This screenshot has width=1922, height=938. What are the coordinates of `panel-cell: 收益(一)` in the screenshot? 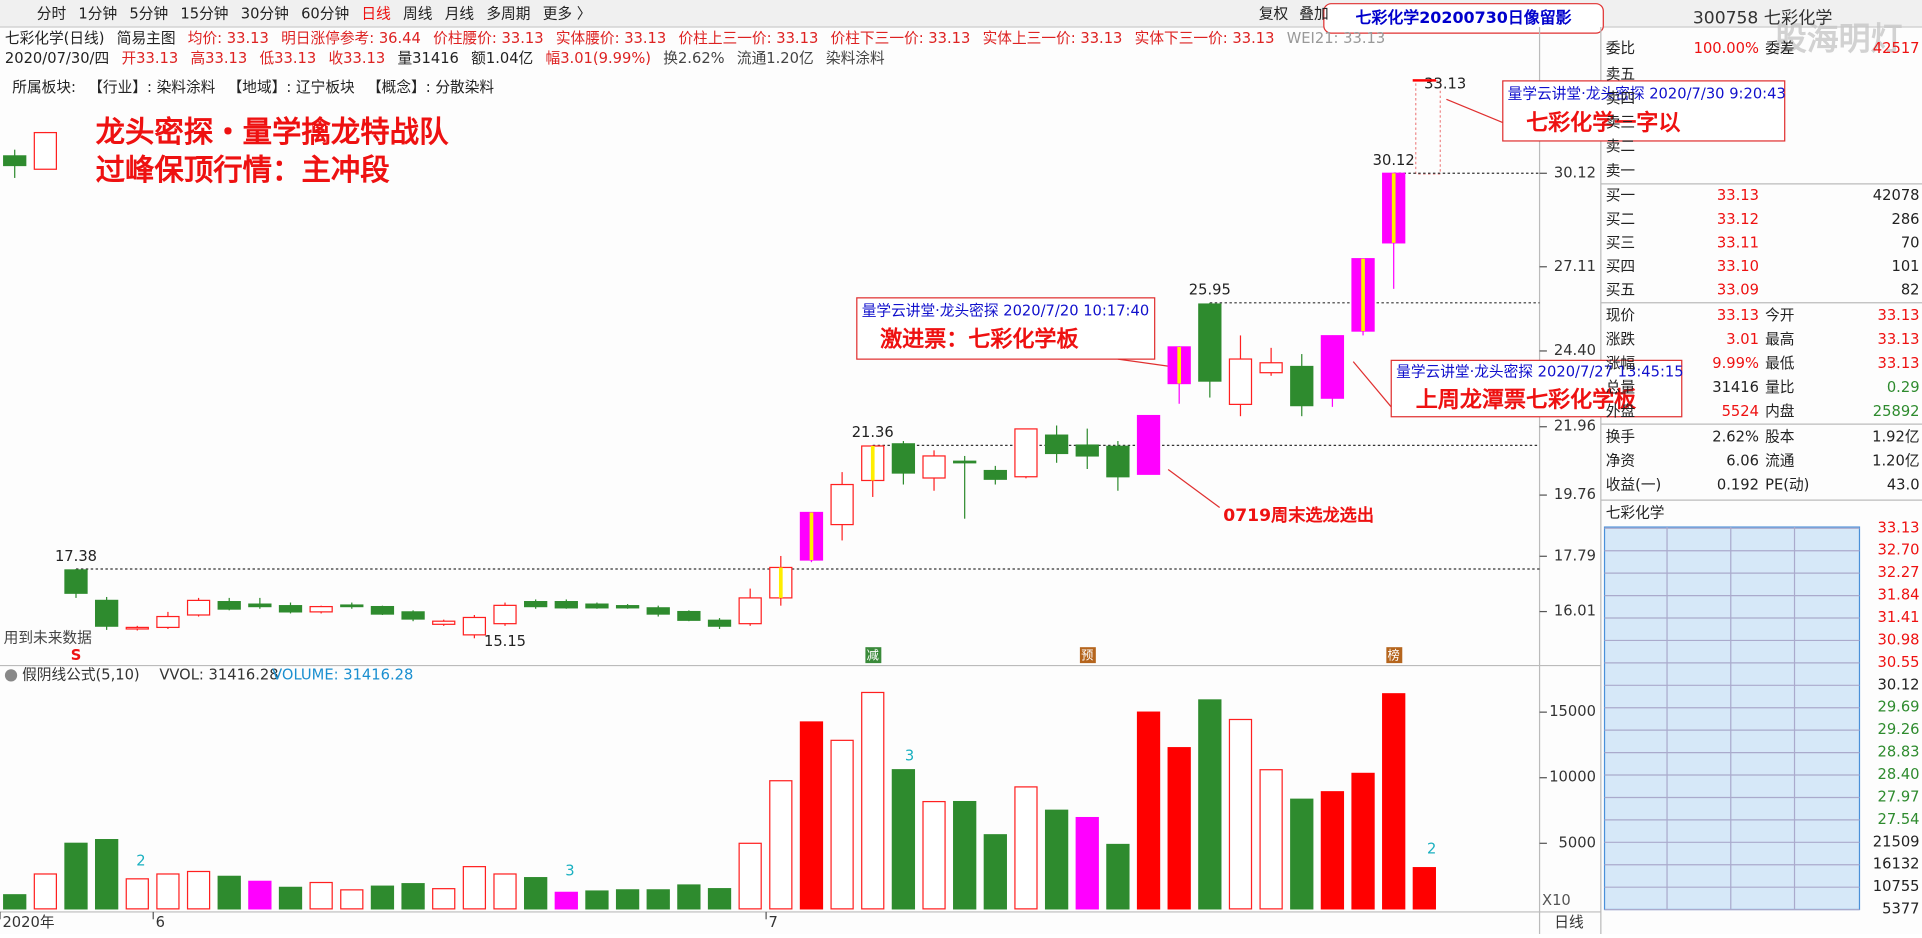 It's located at (1634, 484).